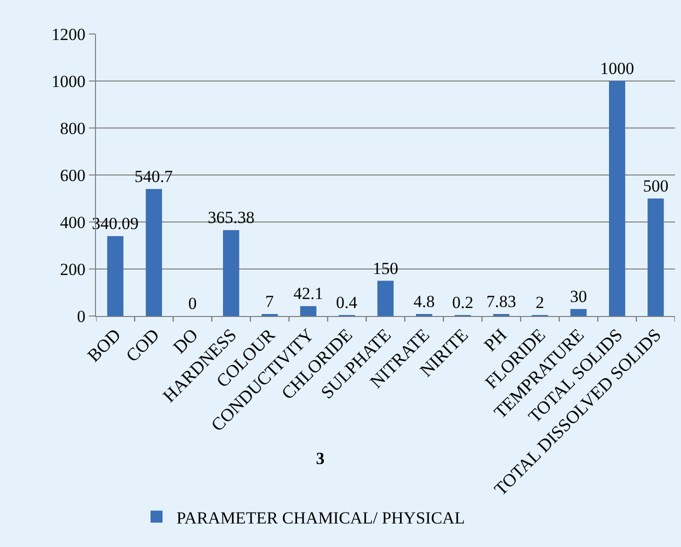 The width and height of the screenshot is (681, 547). Describe the element at coordinates (143, 345) in the screenshot. I see `x-tick-label: COD` at that location.